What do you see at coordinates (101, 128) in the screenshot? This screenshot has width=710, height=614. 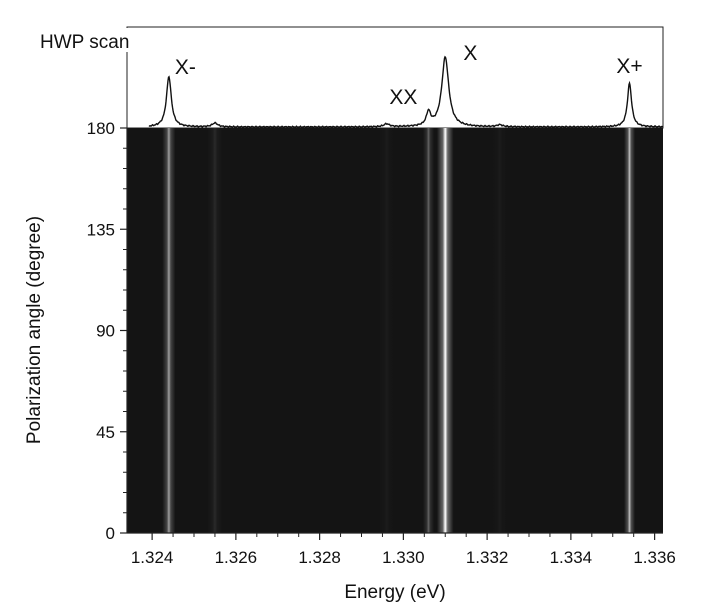 I see `y-tick-label: 180` at bounding box center [101, 128].